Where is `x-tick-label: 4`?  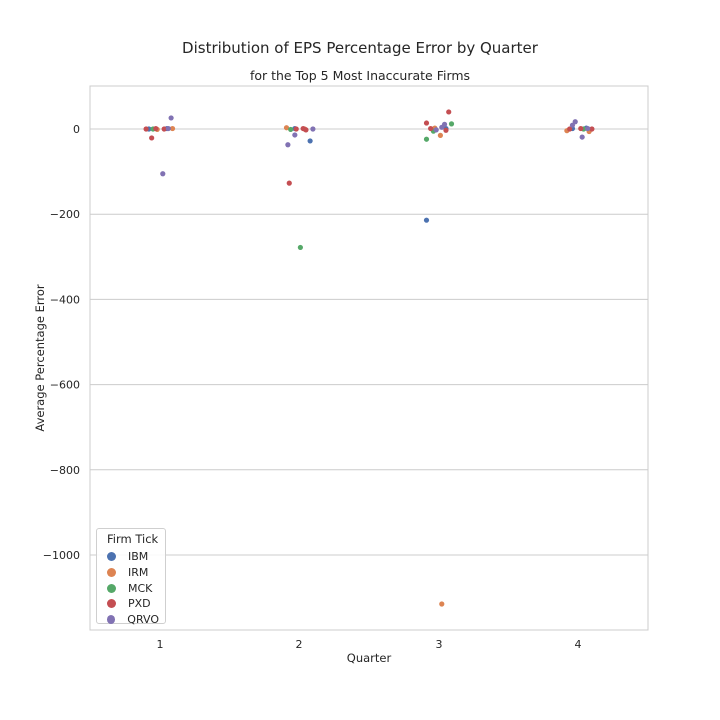
x-tick-label: 4 is located at coordinates (578, 644).